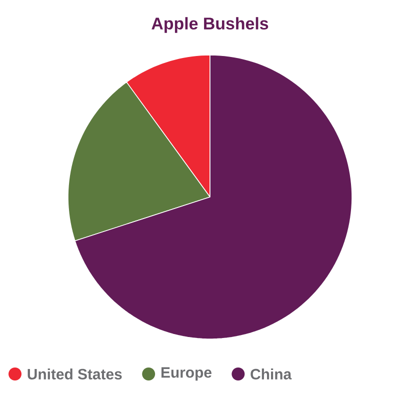 The height and width of the screenshot is (400, 418). What do you see at coordinates (210, 25) in the screenshot?
I see `chart-title: Apple Bushels` at bounding box center [210, 25].